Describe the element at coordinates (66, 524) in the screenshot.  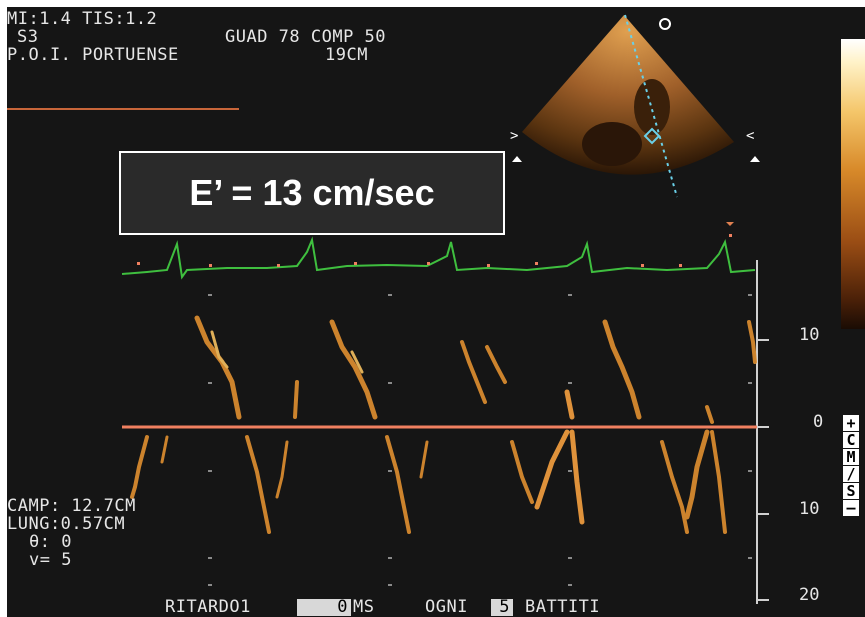
I see `gate-length-readout: LUNG:0.57CM` at that location.